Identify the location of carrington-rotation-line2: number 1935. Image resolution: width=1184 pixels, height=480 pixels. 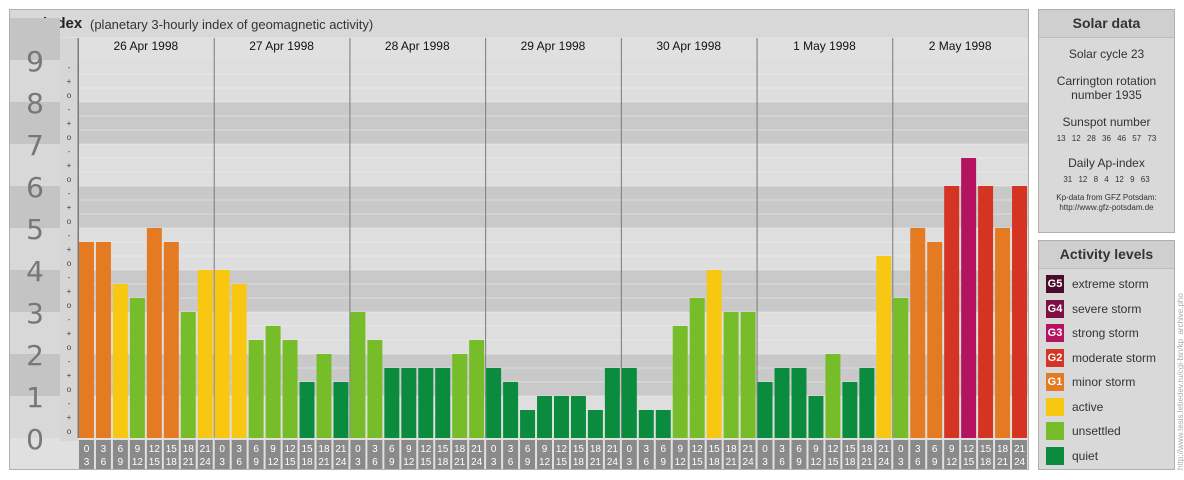
(1106, 95).